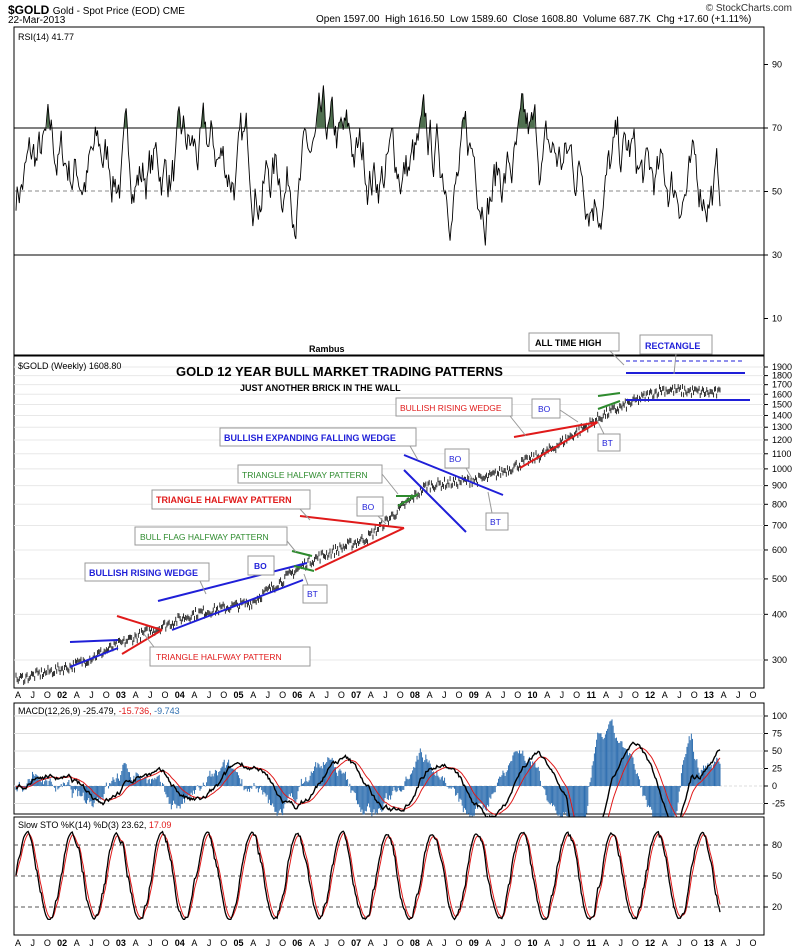 The image size is (800, 950). Describe the element at coordinates (782, 367) in the screenshot. I see `axis-tick-label: 1900` at that location.